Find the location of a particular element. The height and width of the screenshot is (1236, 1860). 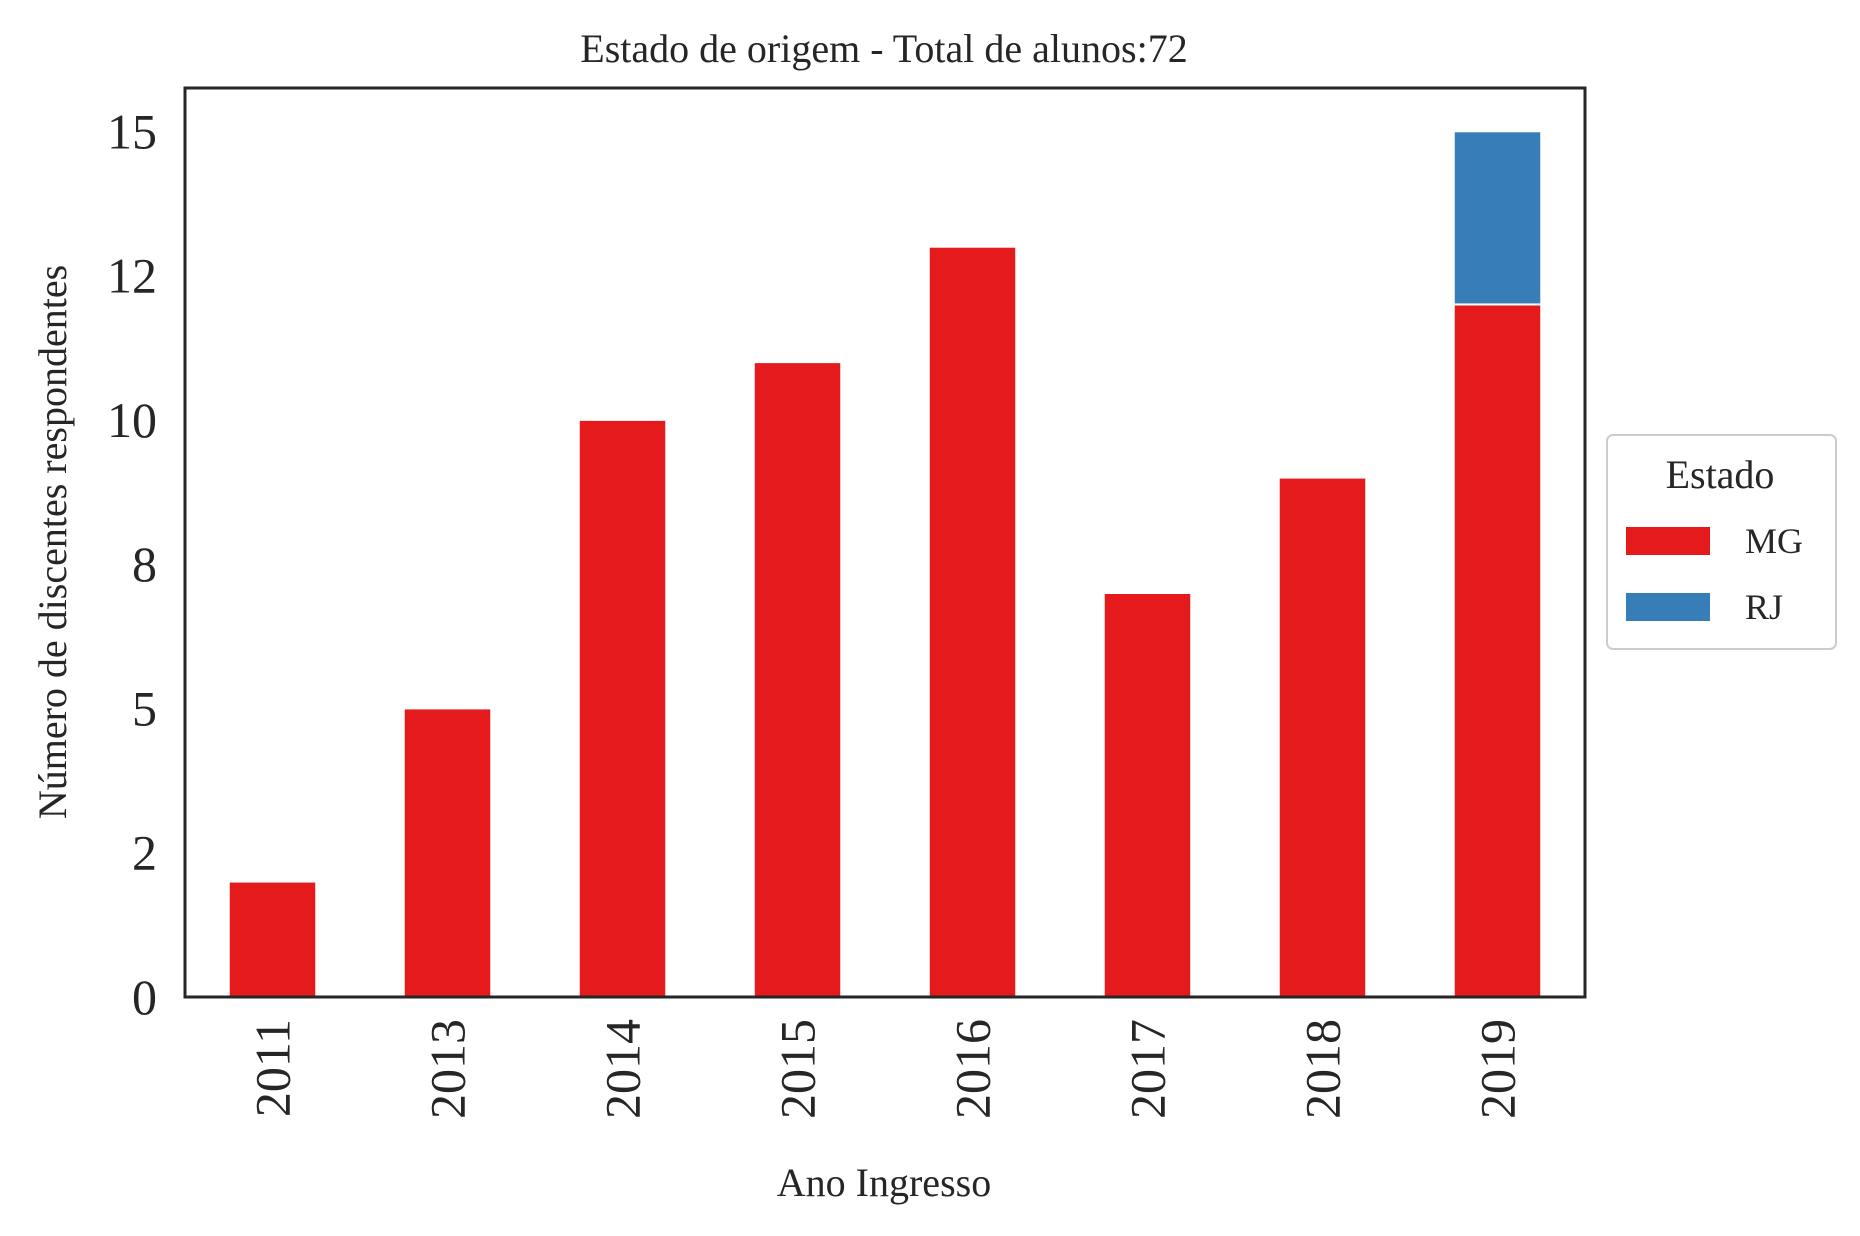

x-tick-label-2011: 2011 is located at coordinates (273, 1068).